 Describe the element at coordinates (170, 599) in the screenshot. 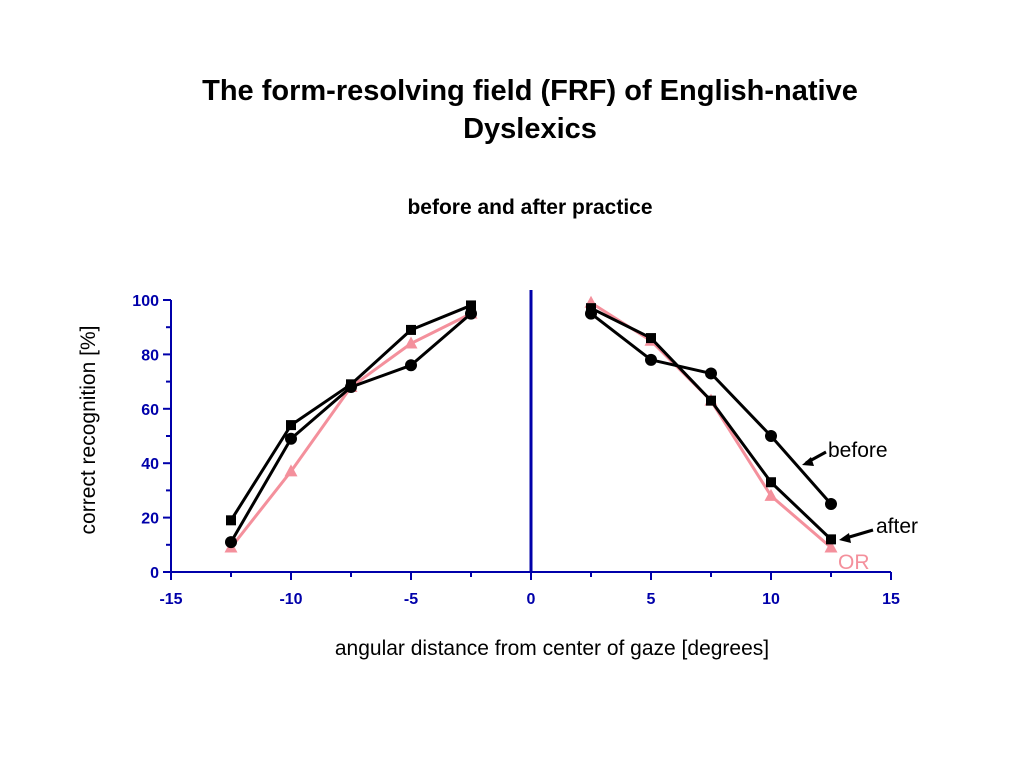

I see `x-tick-label: -15` at that location.